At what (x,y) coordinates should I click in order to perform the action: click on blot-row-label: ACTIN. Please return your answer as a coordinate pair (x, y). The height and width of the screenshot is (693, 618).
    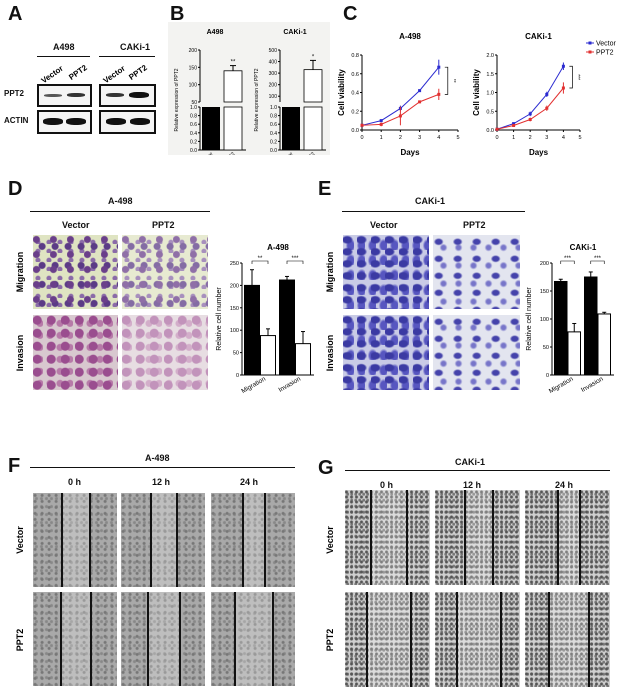
    Looking at the image, I should click on (16, 120).